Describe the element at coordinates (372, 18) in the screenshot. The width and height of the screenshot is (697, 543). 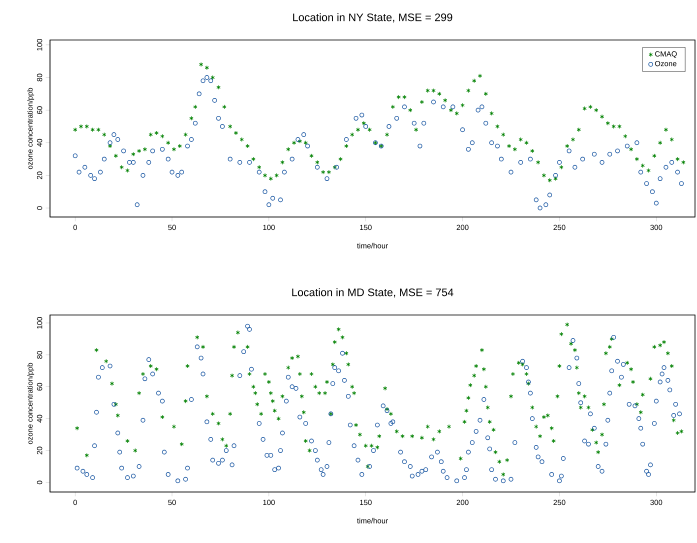
I see `chart-title: Location in NY State, MSE = 299` at that location.